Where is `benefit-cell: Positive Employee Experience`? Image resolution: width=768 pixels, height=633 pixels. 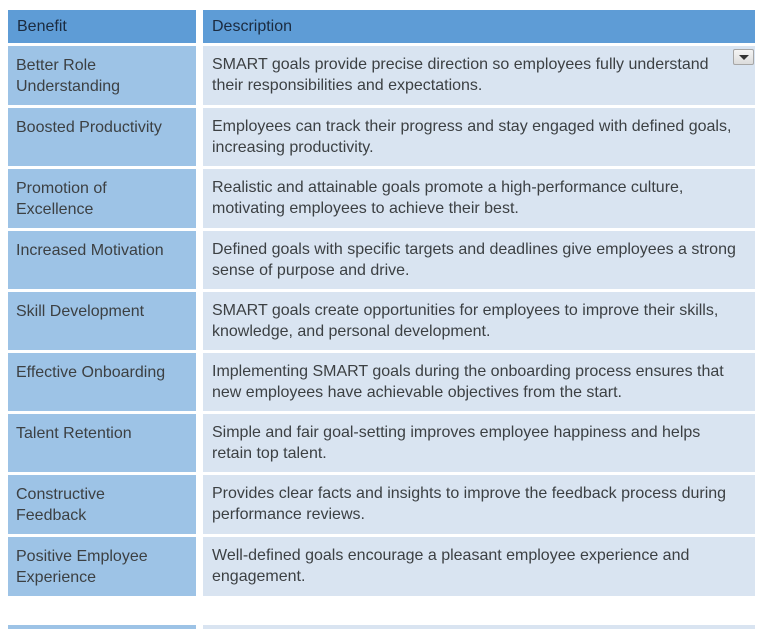
benefit-cell: Positive Employee Experience is located at coordinates (102, 566).